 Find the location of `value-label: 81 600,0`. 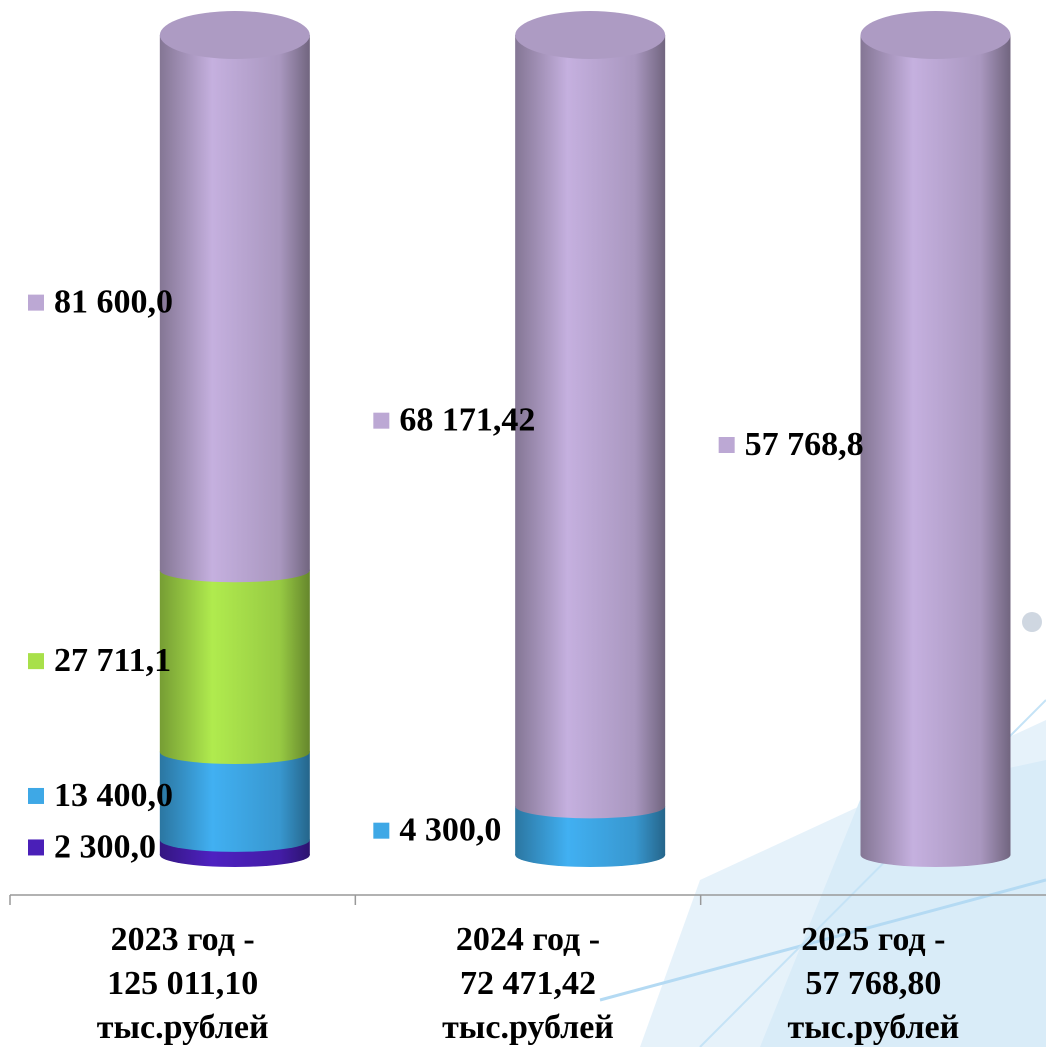

value-label: 81 600,0 is located at coordinates (113, 301).